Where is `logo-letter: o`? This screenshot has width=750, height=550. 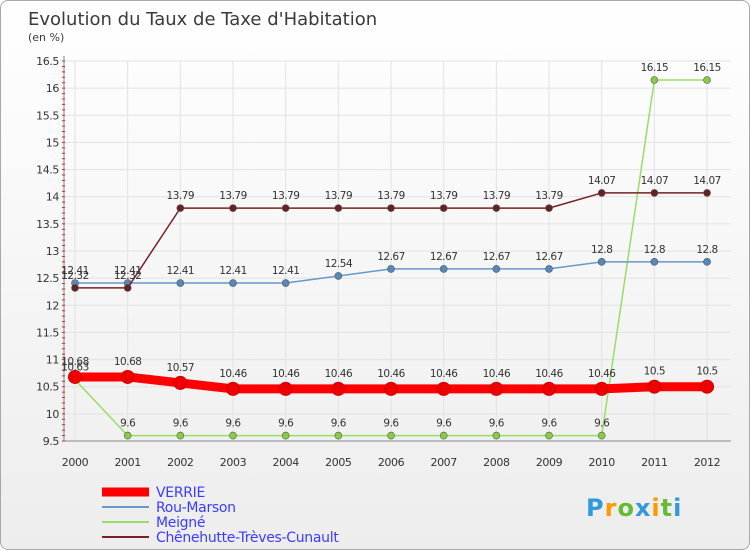
logo-letter: o is located at coordinates (626, 508).